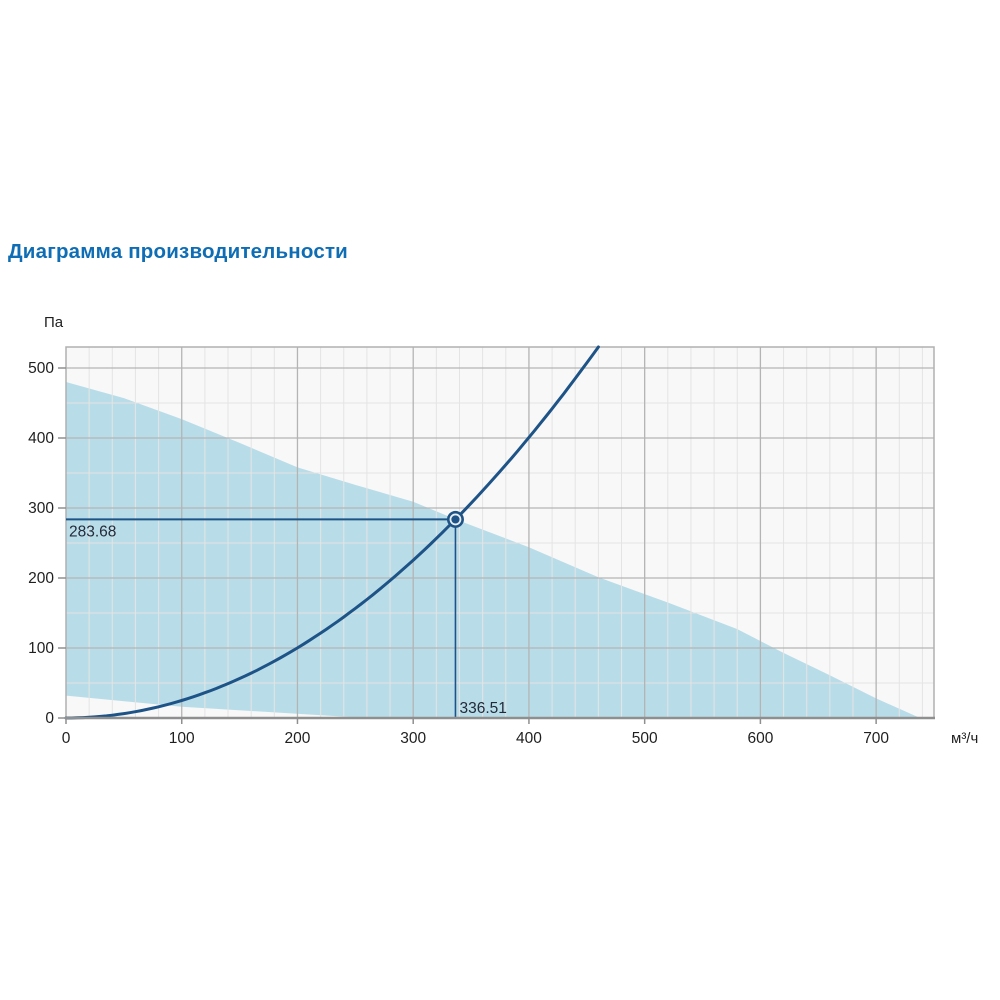  What do you see at coordinates (92, 531) in the screenshot?
I see `operating-pressure-label: 283.68` at bounding box center [92, 531].